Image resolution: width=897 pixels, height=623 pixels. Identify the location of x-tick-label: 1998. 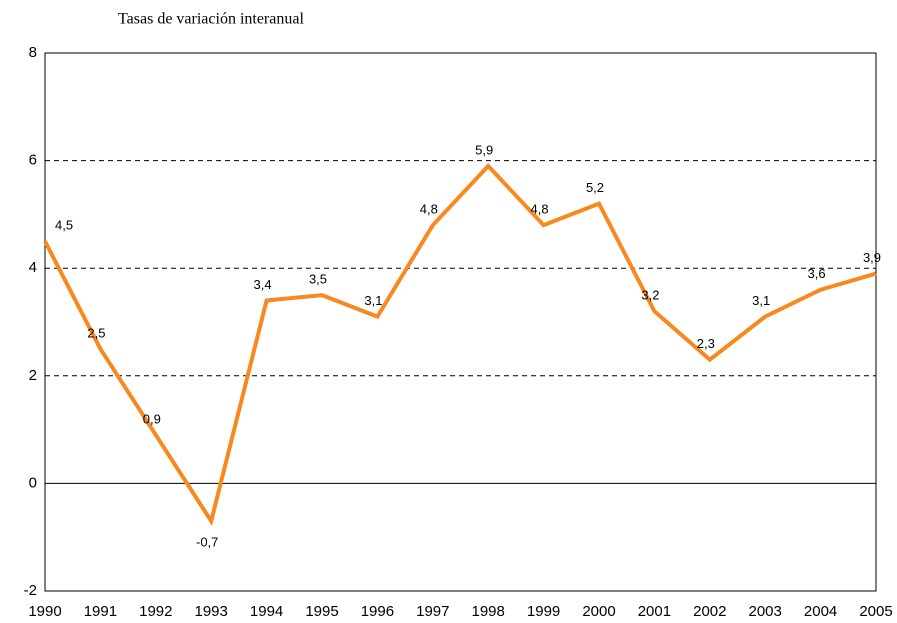
(488, 611).